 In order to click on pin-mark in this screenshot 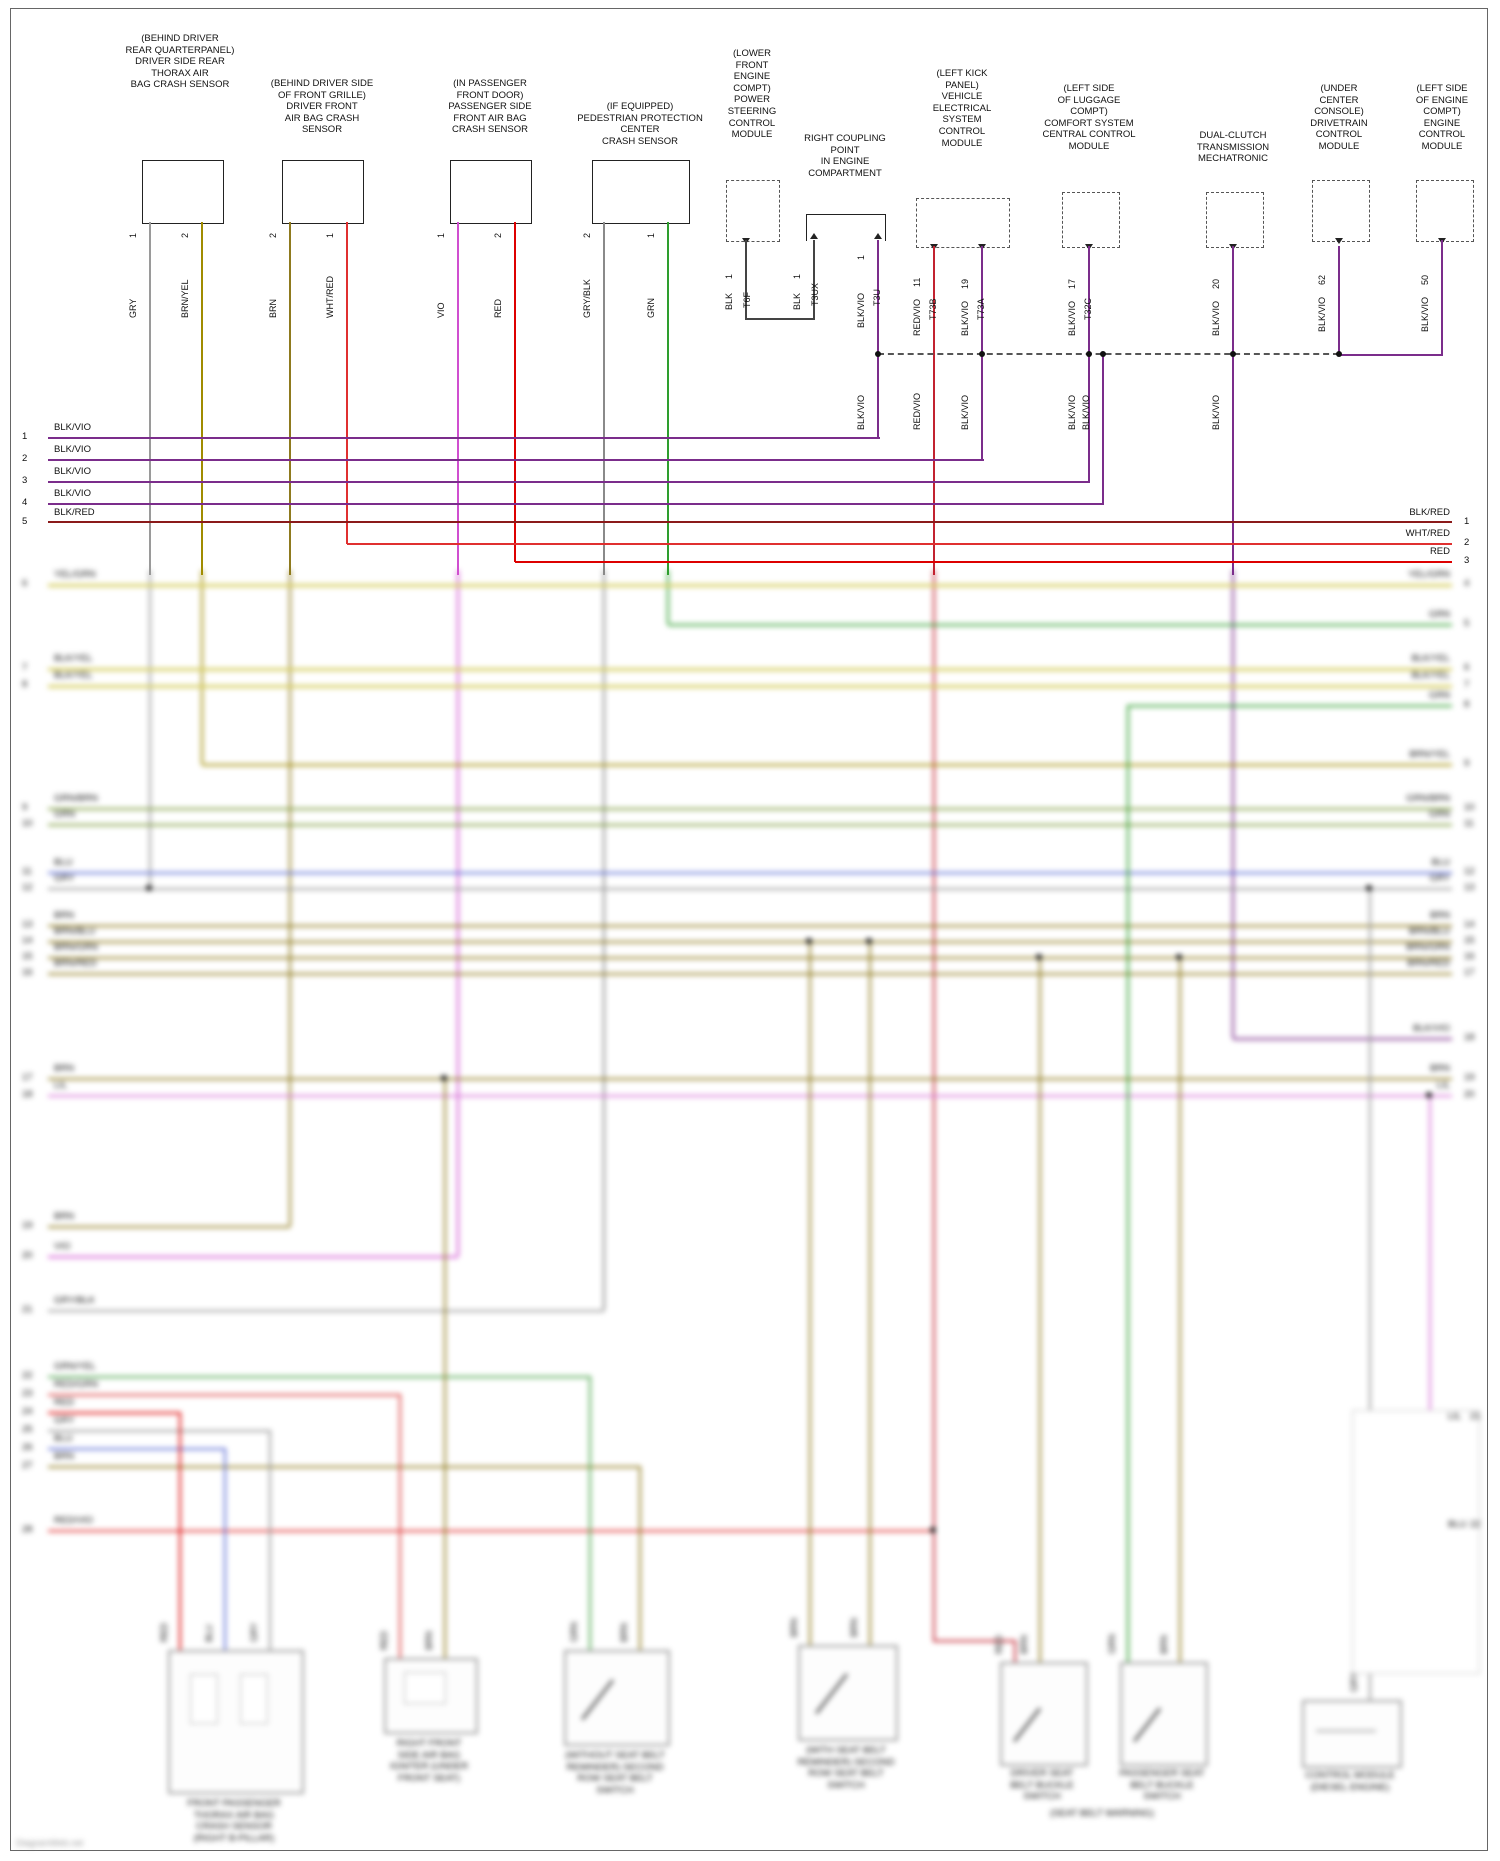, I will do `click(814, 236)`.